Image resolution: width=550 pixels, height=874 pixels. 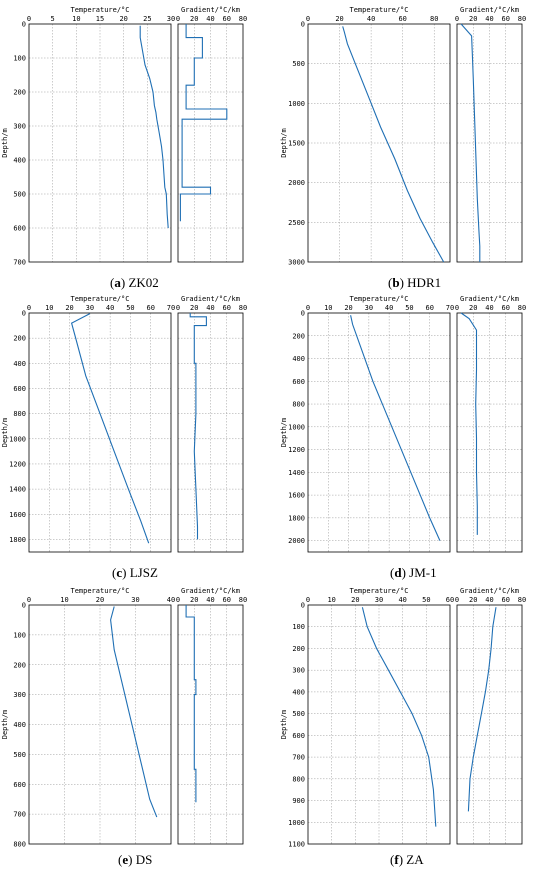 I want to click on temperature-tick-label-d: 50, so click(x=409, y=308).